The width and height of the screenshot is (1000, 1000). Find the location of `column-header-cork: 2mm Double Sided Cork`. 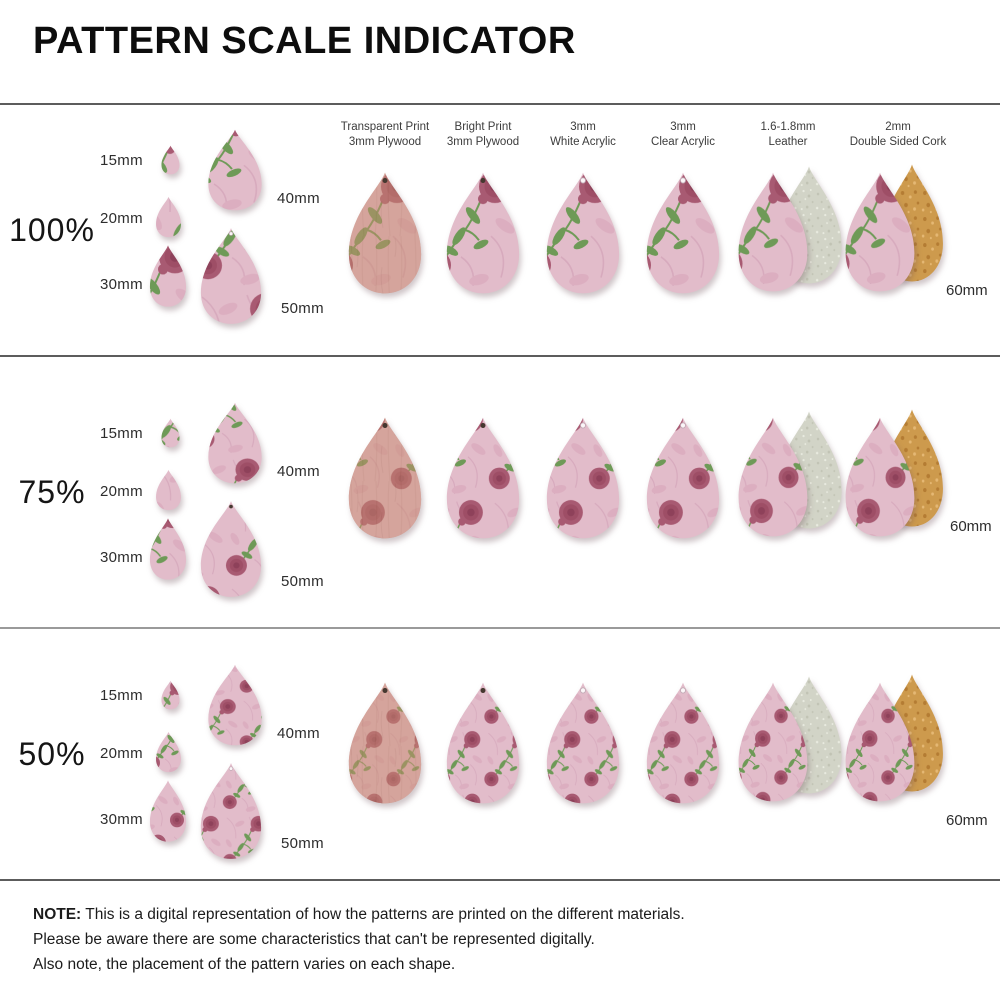

column-header-cork: 2mm Double Sided Cork is located at coordinates (898, 134).